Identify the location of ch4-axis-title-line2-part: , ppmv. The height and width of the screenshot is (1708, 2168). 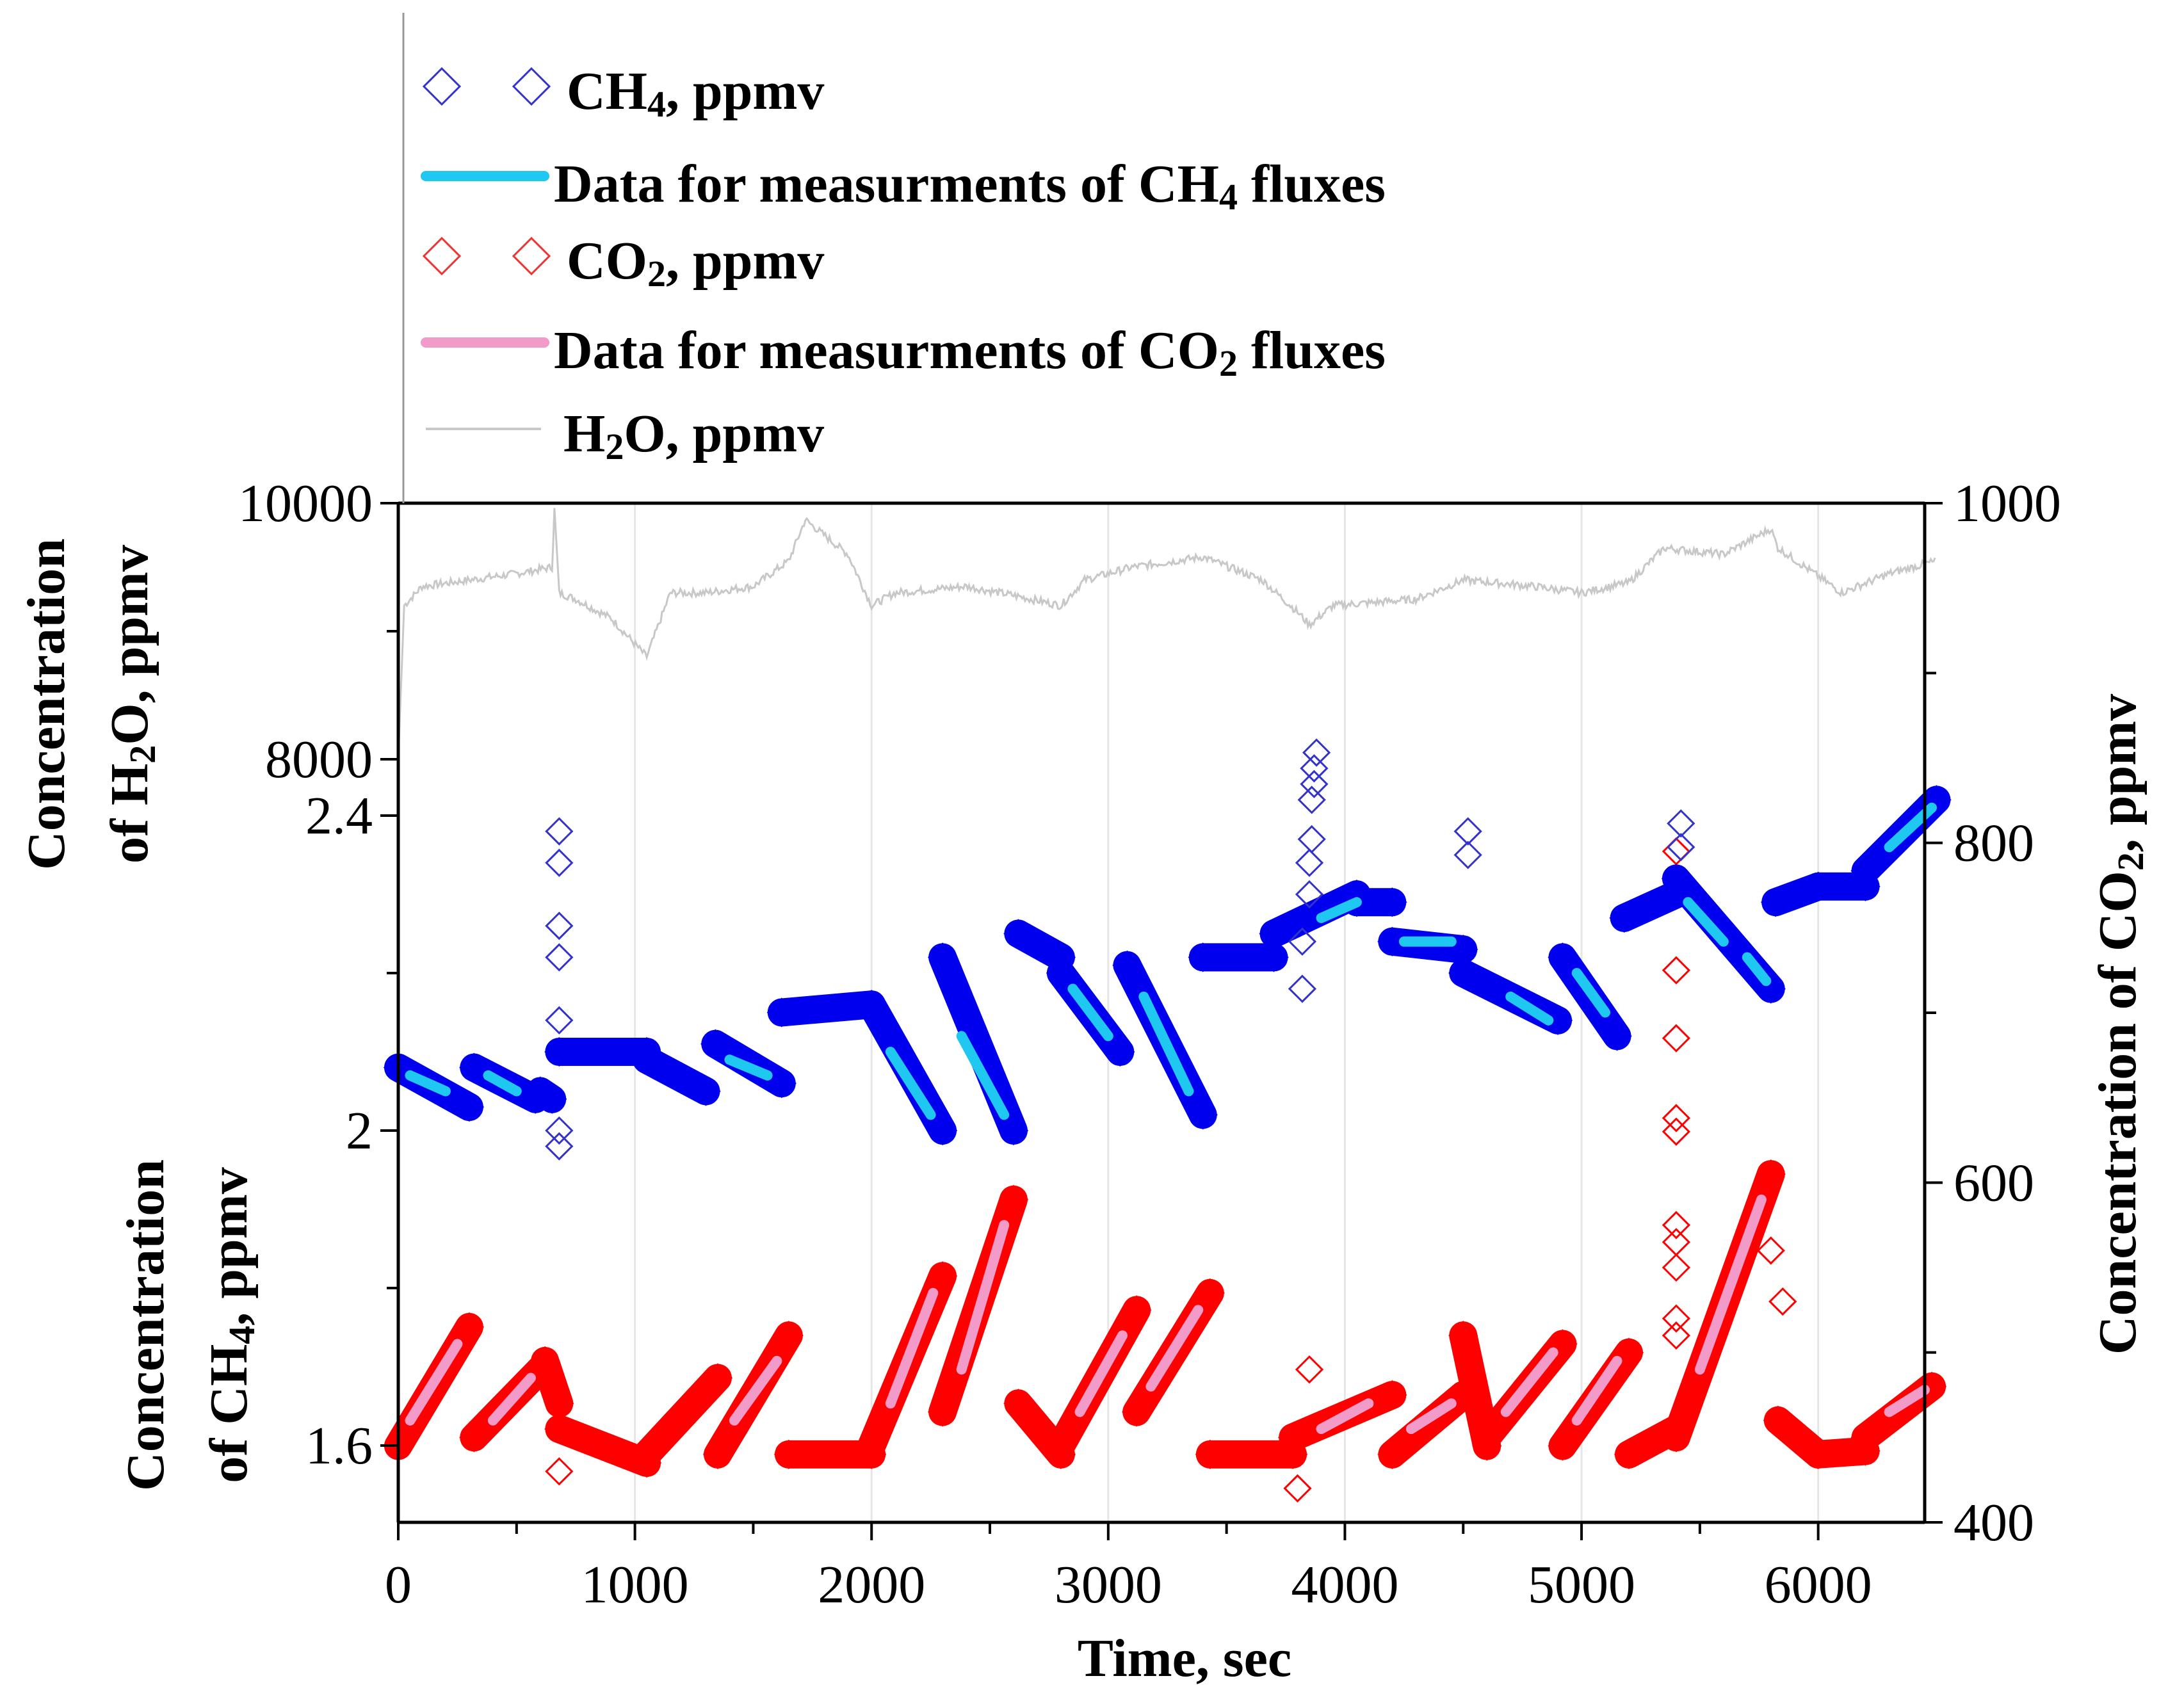
(229, 1246).